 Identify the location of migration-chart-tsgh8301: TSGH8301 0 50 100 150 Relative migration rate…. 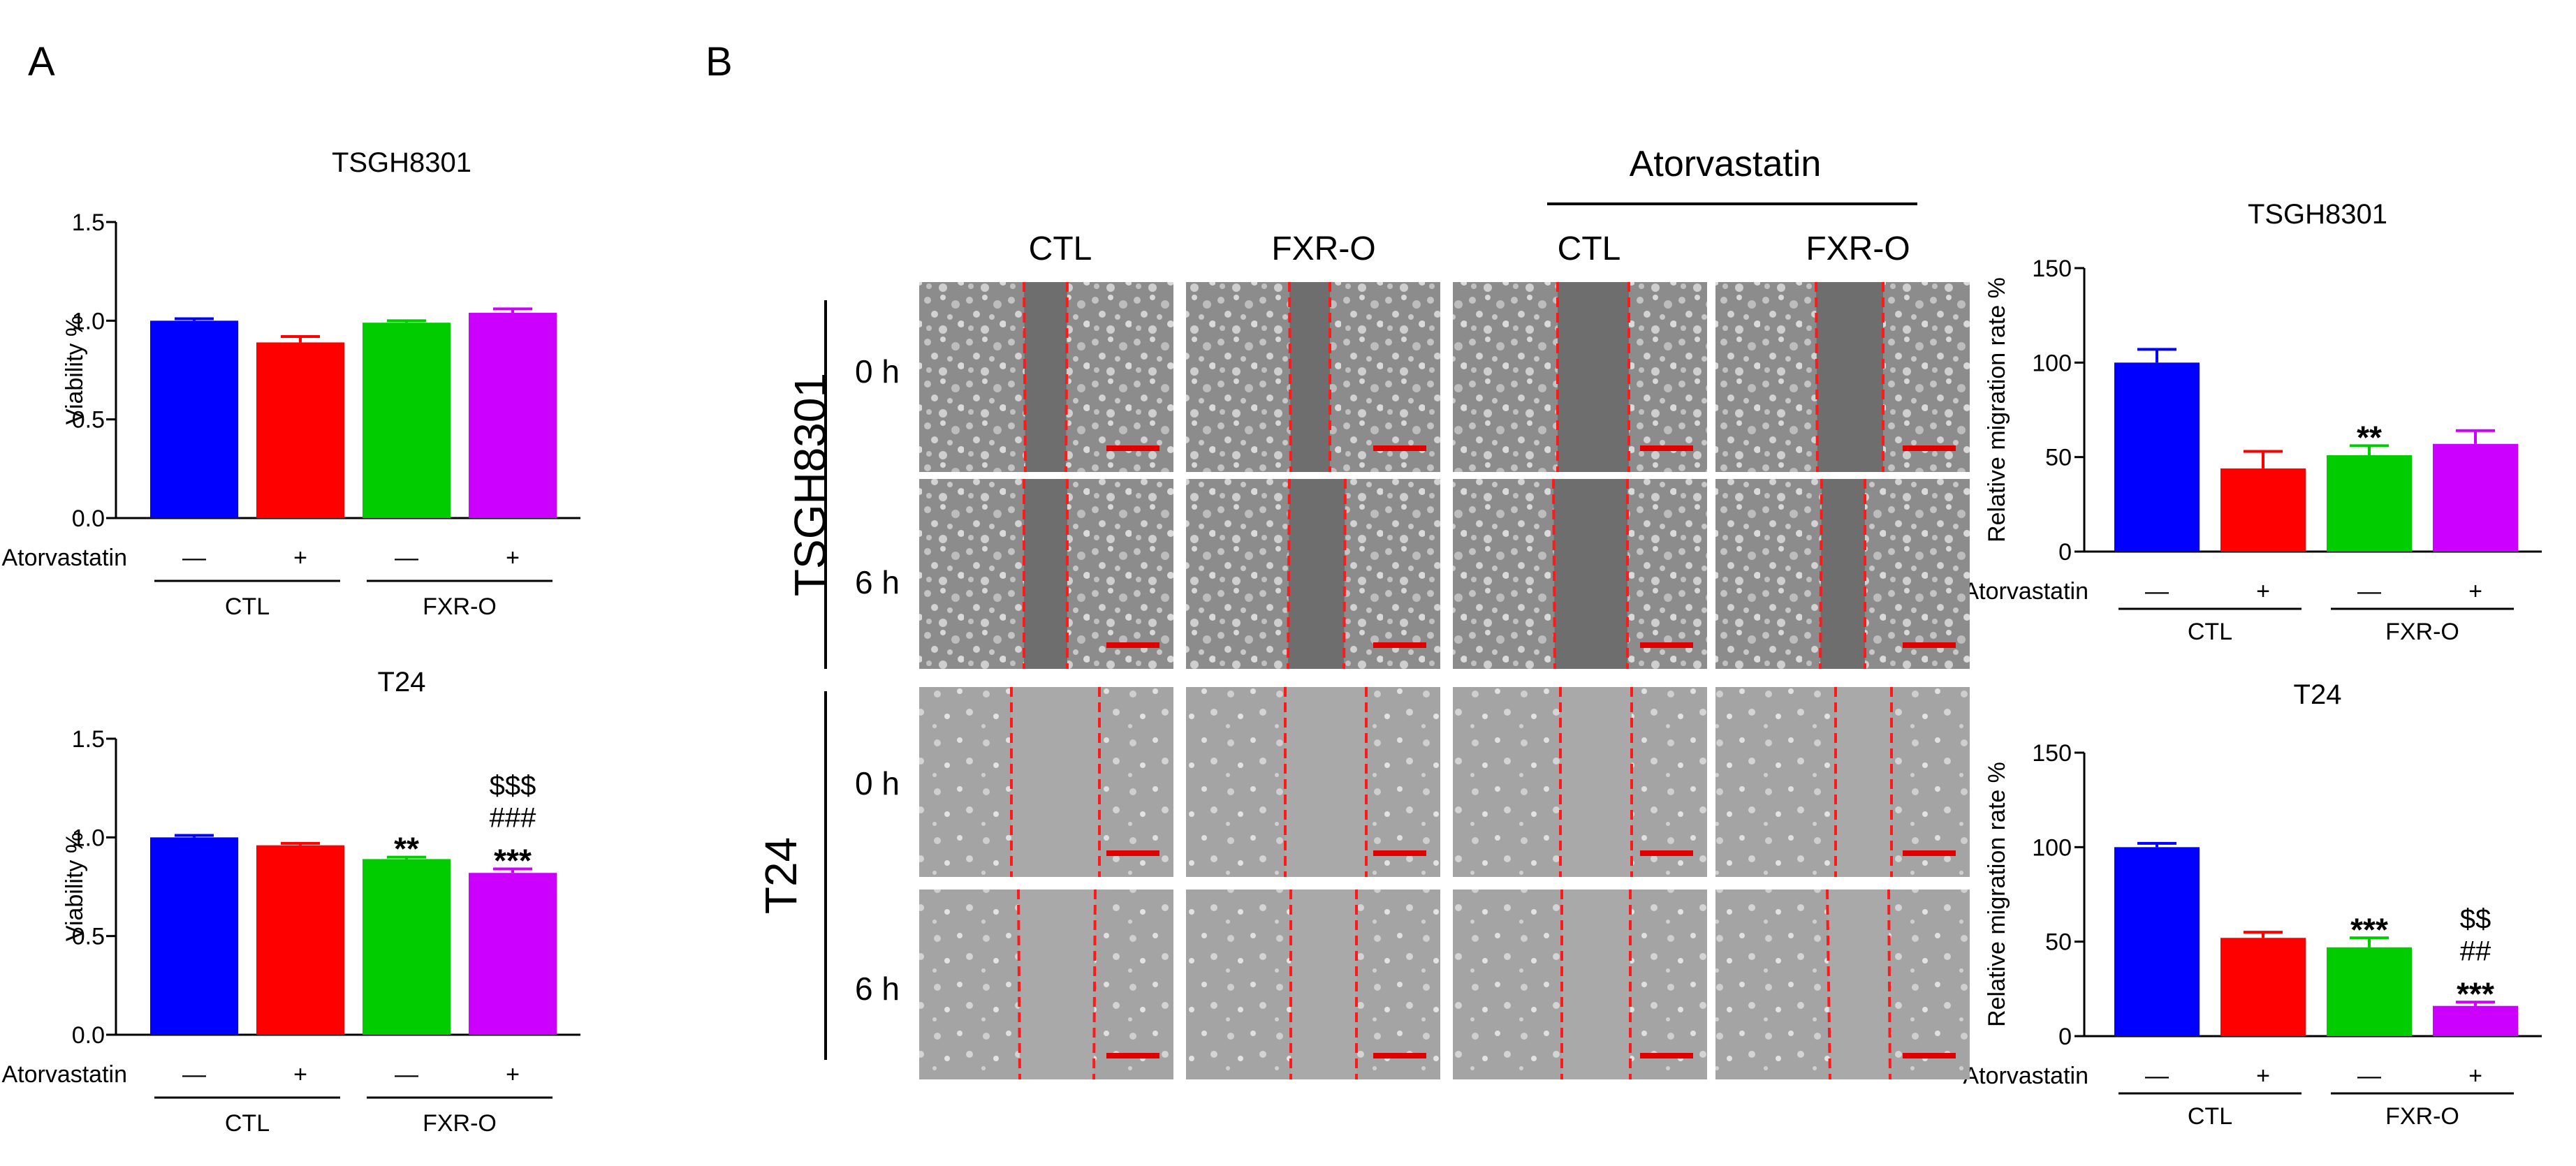
(2252, 422).